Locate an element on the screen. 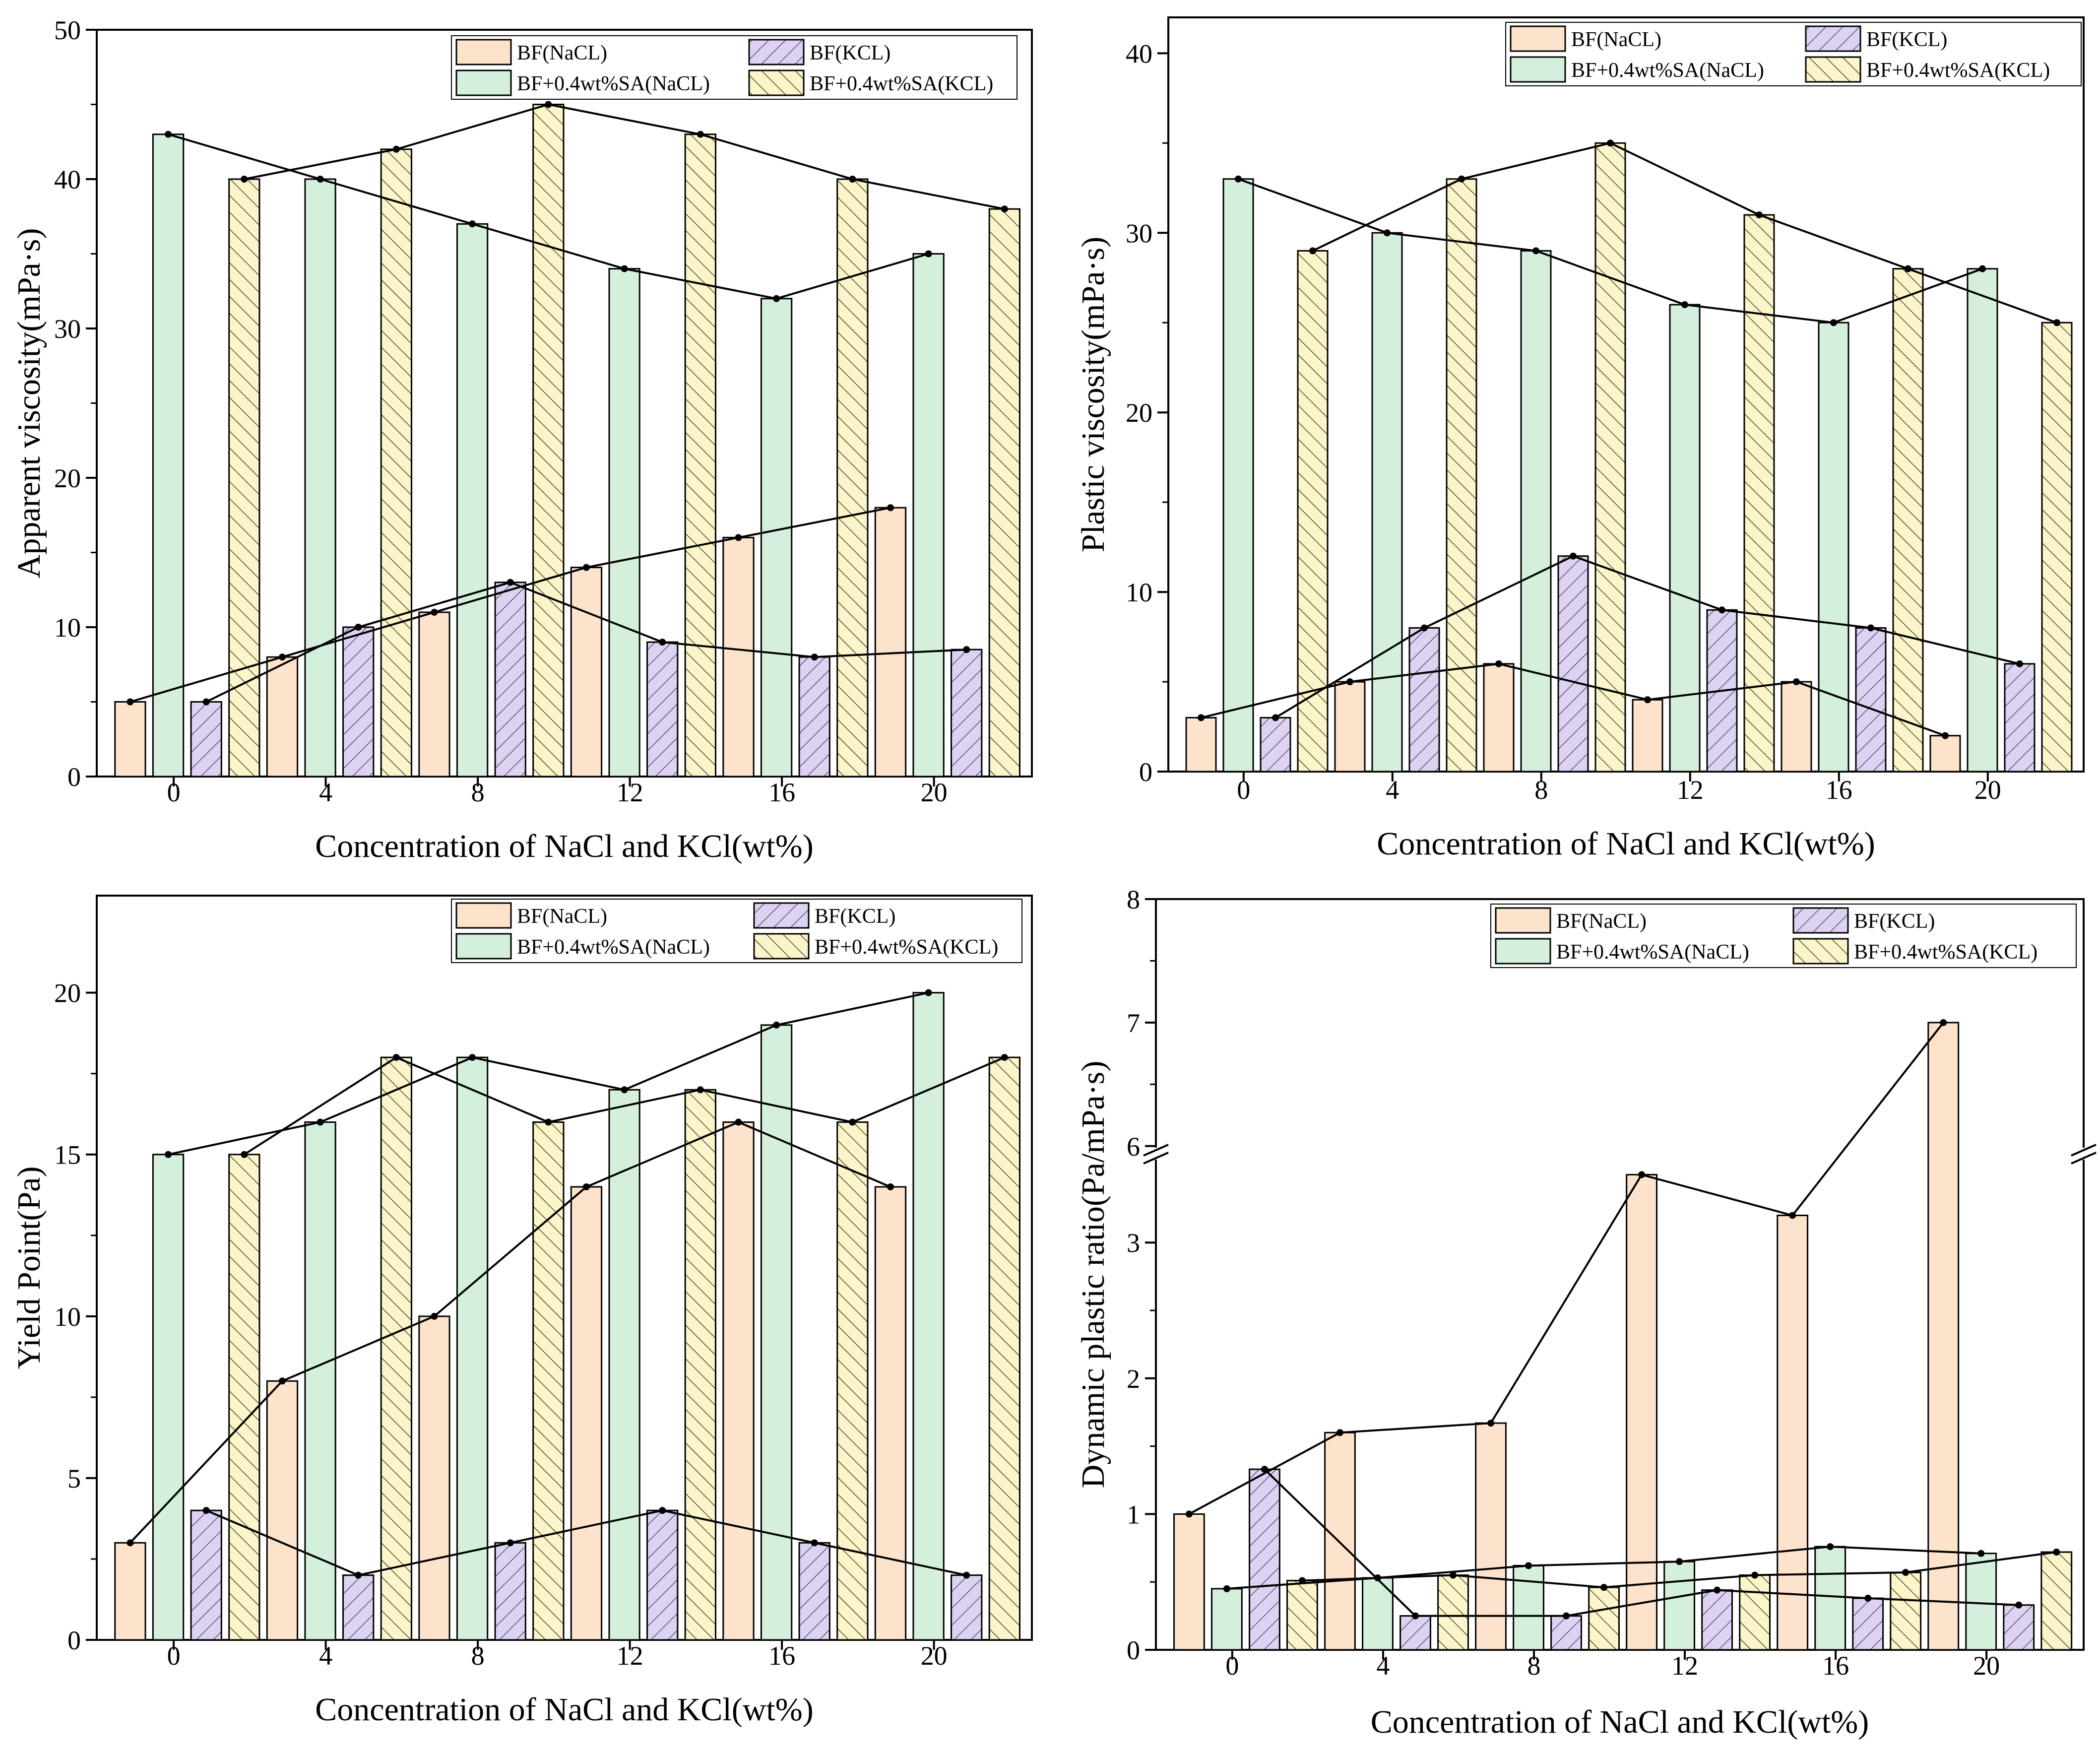  y-tick-label: 40 is located at coordinates (67, 180).